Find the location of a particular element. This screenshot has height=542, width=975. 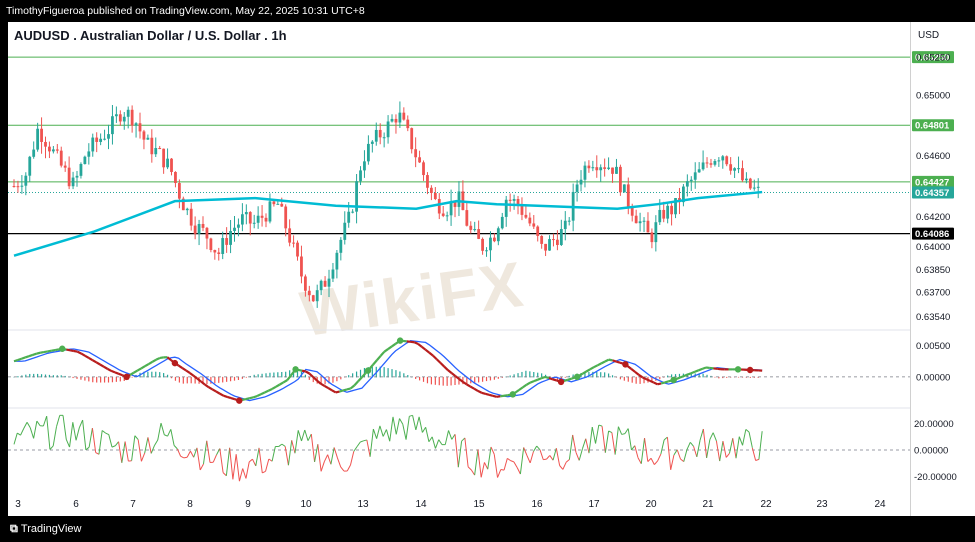

price-axis is located at coordinates (942, 269).